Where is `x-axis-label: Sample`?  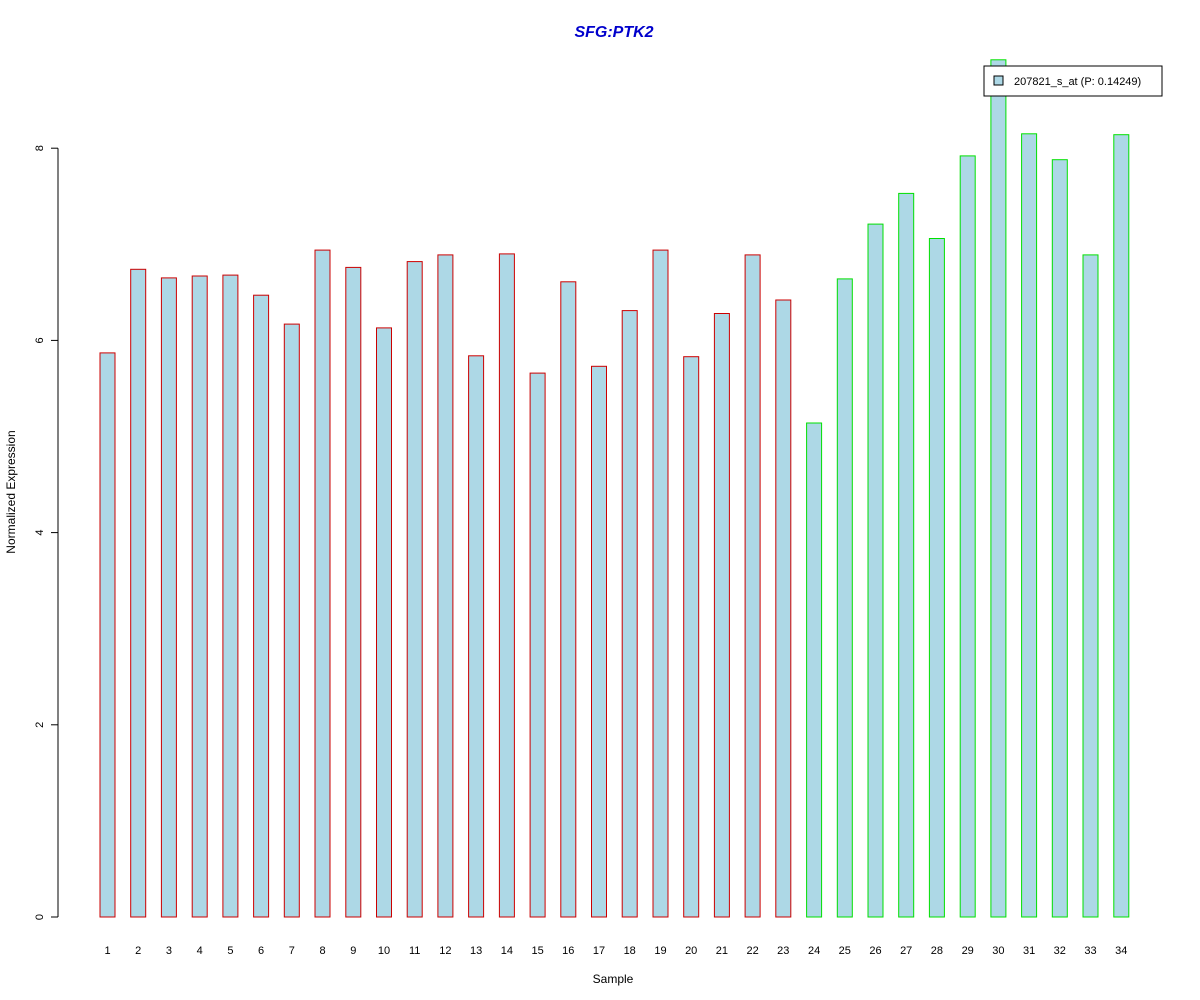 x-axis-label: Sample is located at coordinates (613, 979).